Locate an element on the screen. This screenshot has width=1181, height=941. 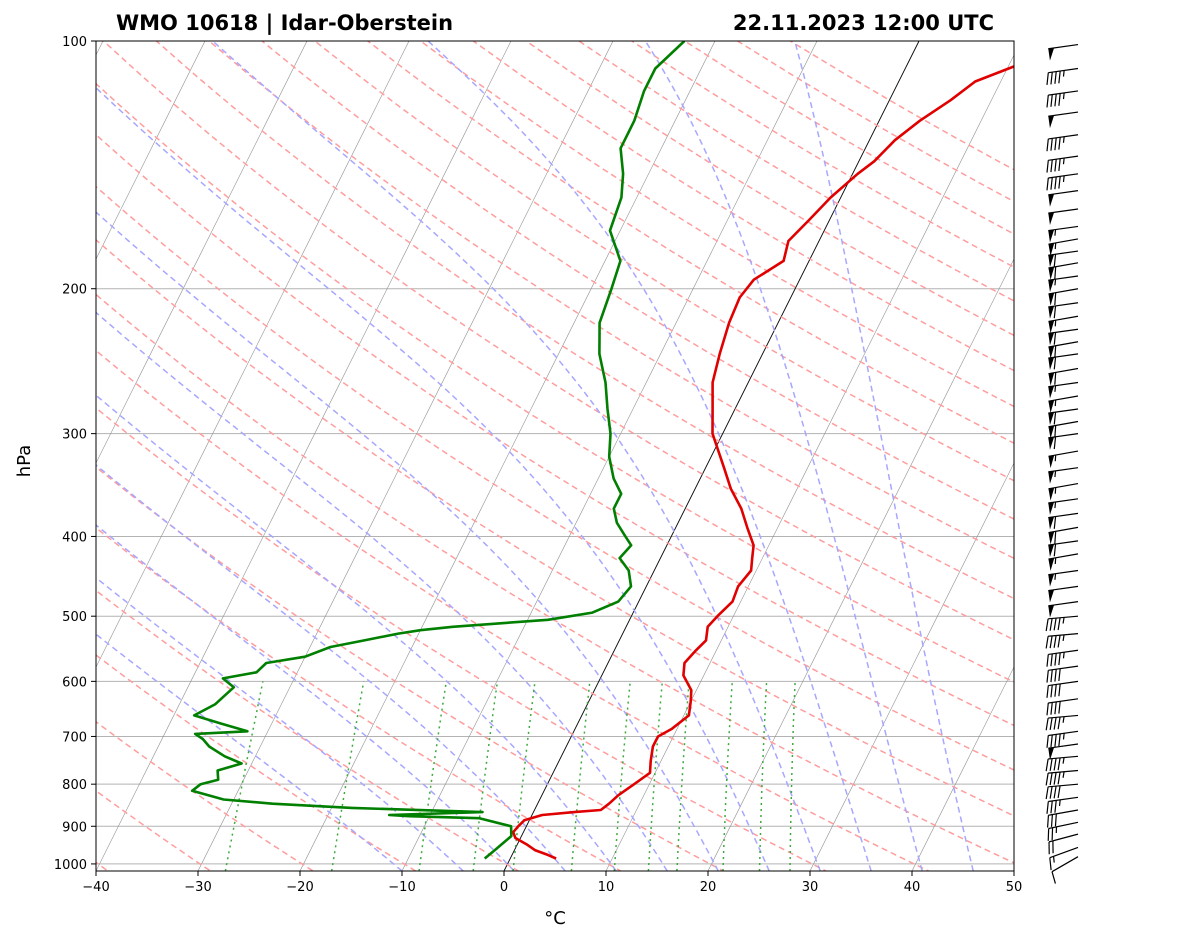
x-tick-label: 30 is located at coordinates (810, 887).